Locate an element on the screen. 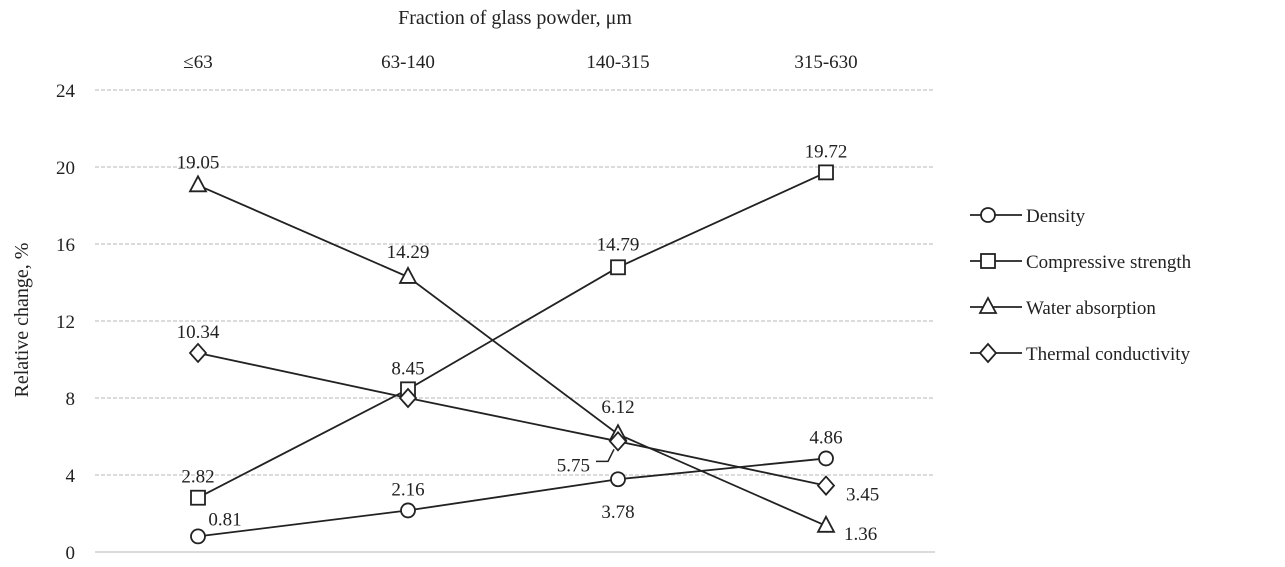  y-tick-label: 0 is located at coordinates (71, 553).